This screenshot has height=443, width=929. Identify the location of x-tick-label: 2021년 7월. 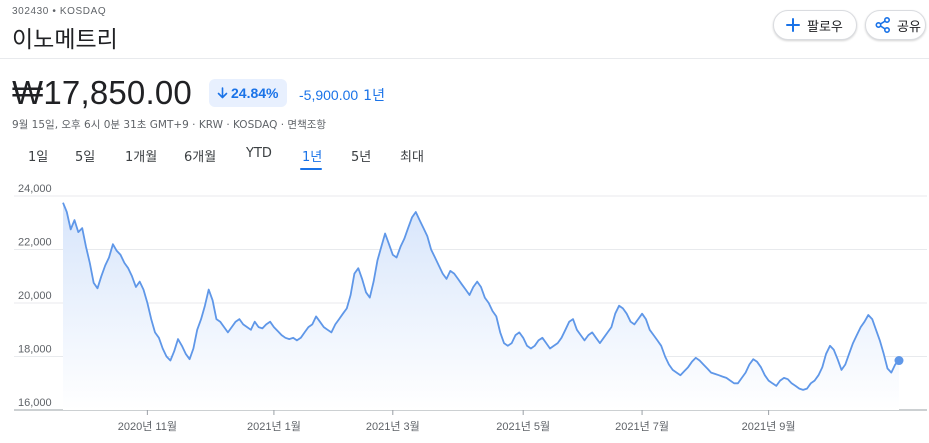
(642, 426).